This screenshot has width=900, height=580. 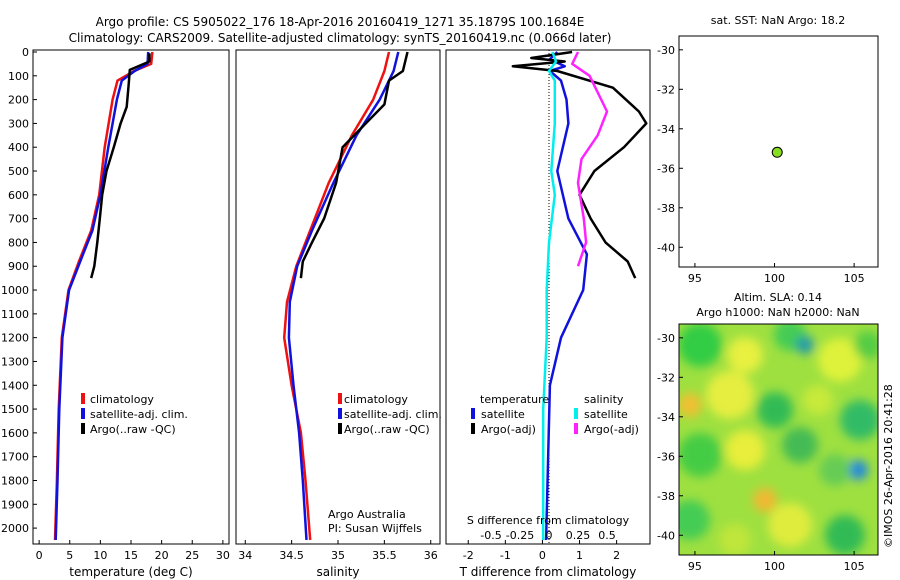 I want to click on legend-t-satellite: satellite, so click(x=503, y=414).